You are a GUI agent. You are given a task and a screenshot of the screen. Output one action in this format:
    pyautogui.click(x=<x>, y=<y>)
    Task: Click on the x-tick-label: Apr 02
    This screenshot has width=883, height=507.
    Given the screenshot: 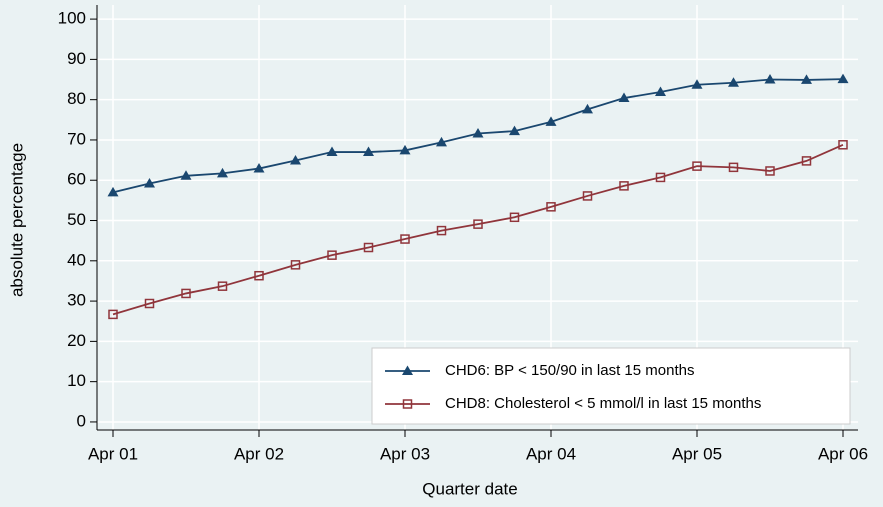 What is the action you would take?
    pyautogui.click(x=259, y=453)
    